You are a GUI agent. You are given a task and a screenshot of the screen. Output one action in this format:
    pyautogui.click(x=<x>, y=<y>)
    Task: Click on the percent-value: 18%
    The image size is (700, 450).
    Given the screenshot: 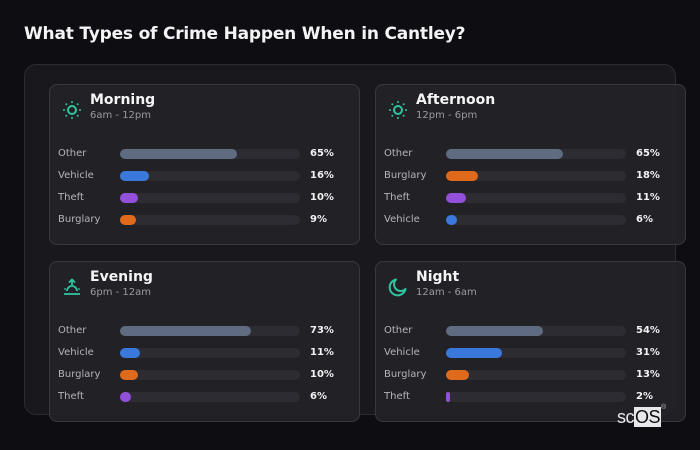 What is the action you would take?
    pyautogui.click(x=648, y=175)
    